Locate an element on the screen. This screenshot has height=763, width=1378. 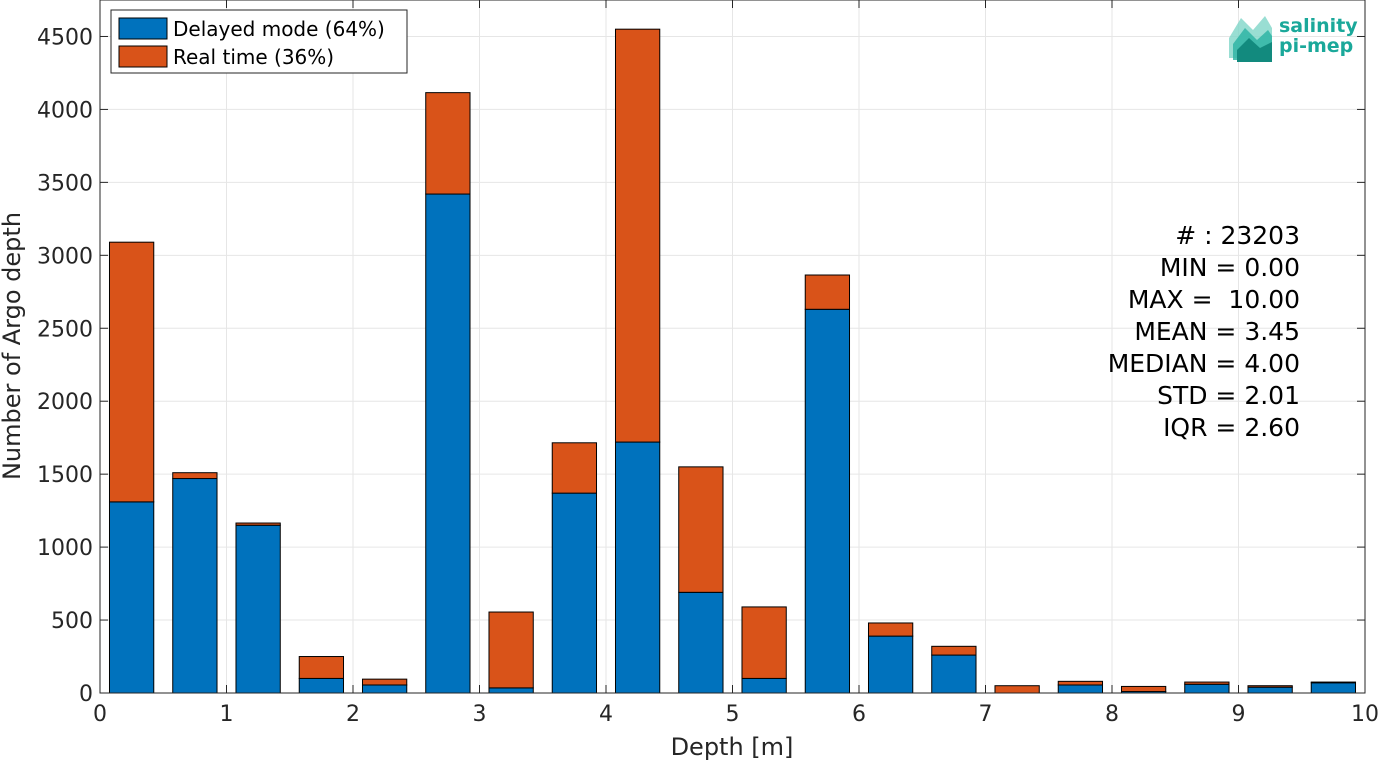
x-tick-label: 3 is located at coordinates (480, 714).